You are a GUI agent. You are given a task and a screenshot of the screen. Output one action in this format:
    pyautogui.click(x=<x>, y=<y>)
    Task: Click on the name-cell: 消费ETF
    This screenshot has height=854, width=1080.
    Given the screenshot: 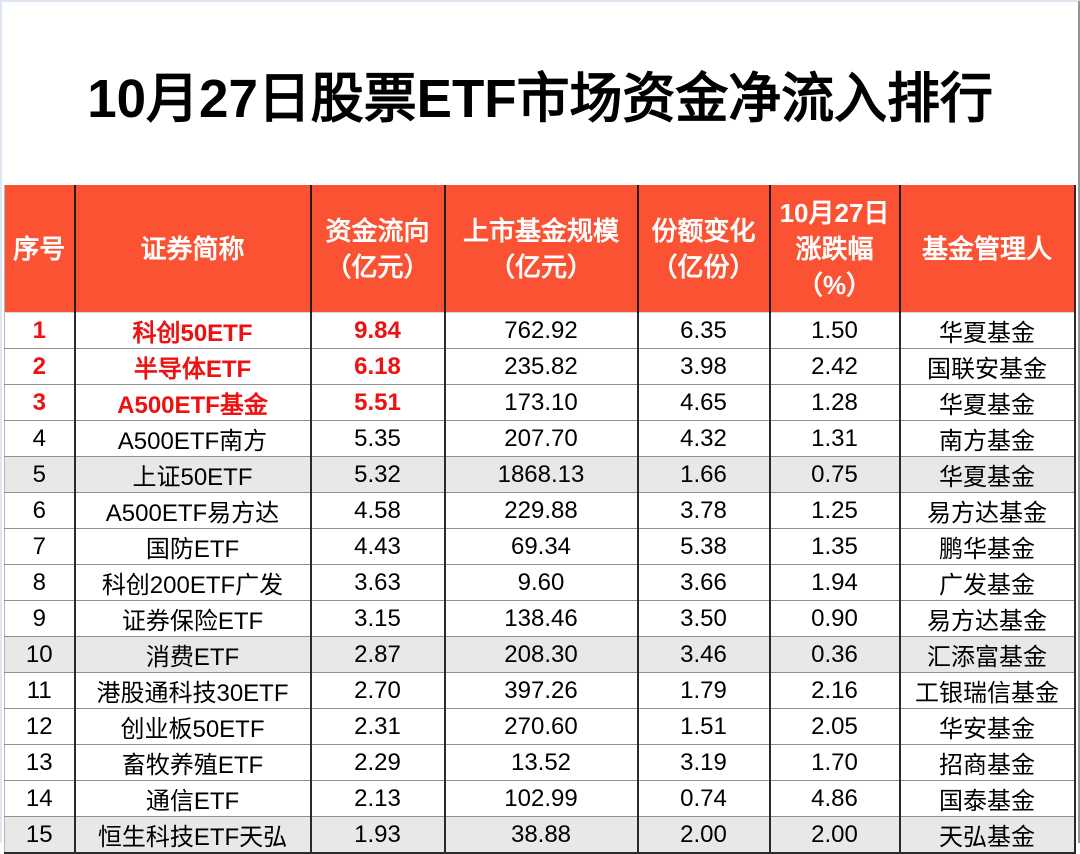 What is the action you would take?
    pyautogui.click(x=192, y=654)
    